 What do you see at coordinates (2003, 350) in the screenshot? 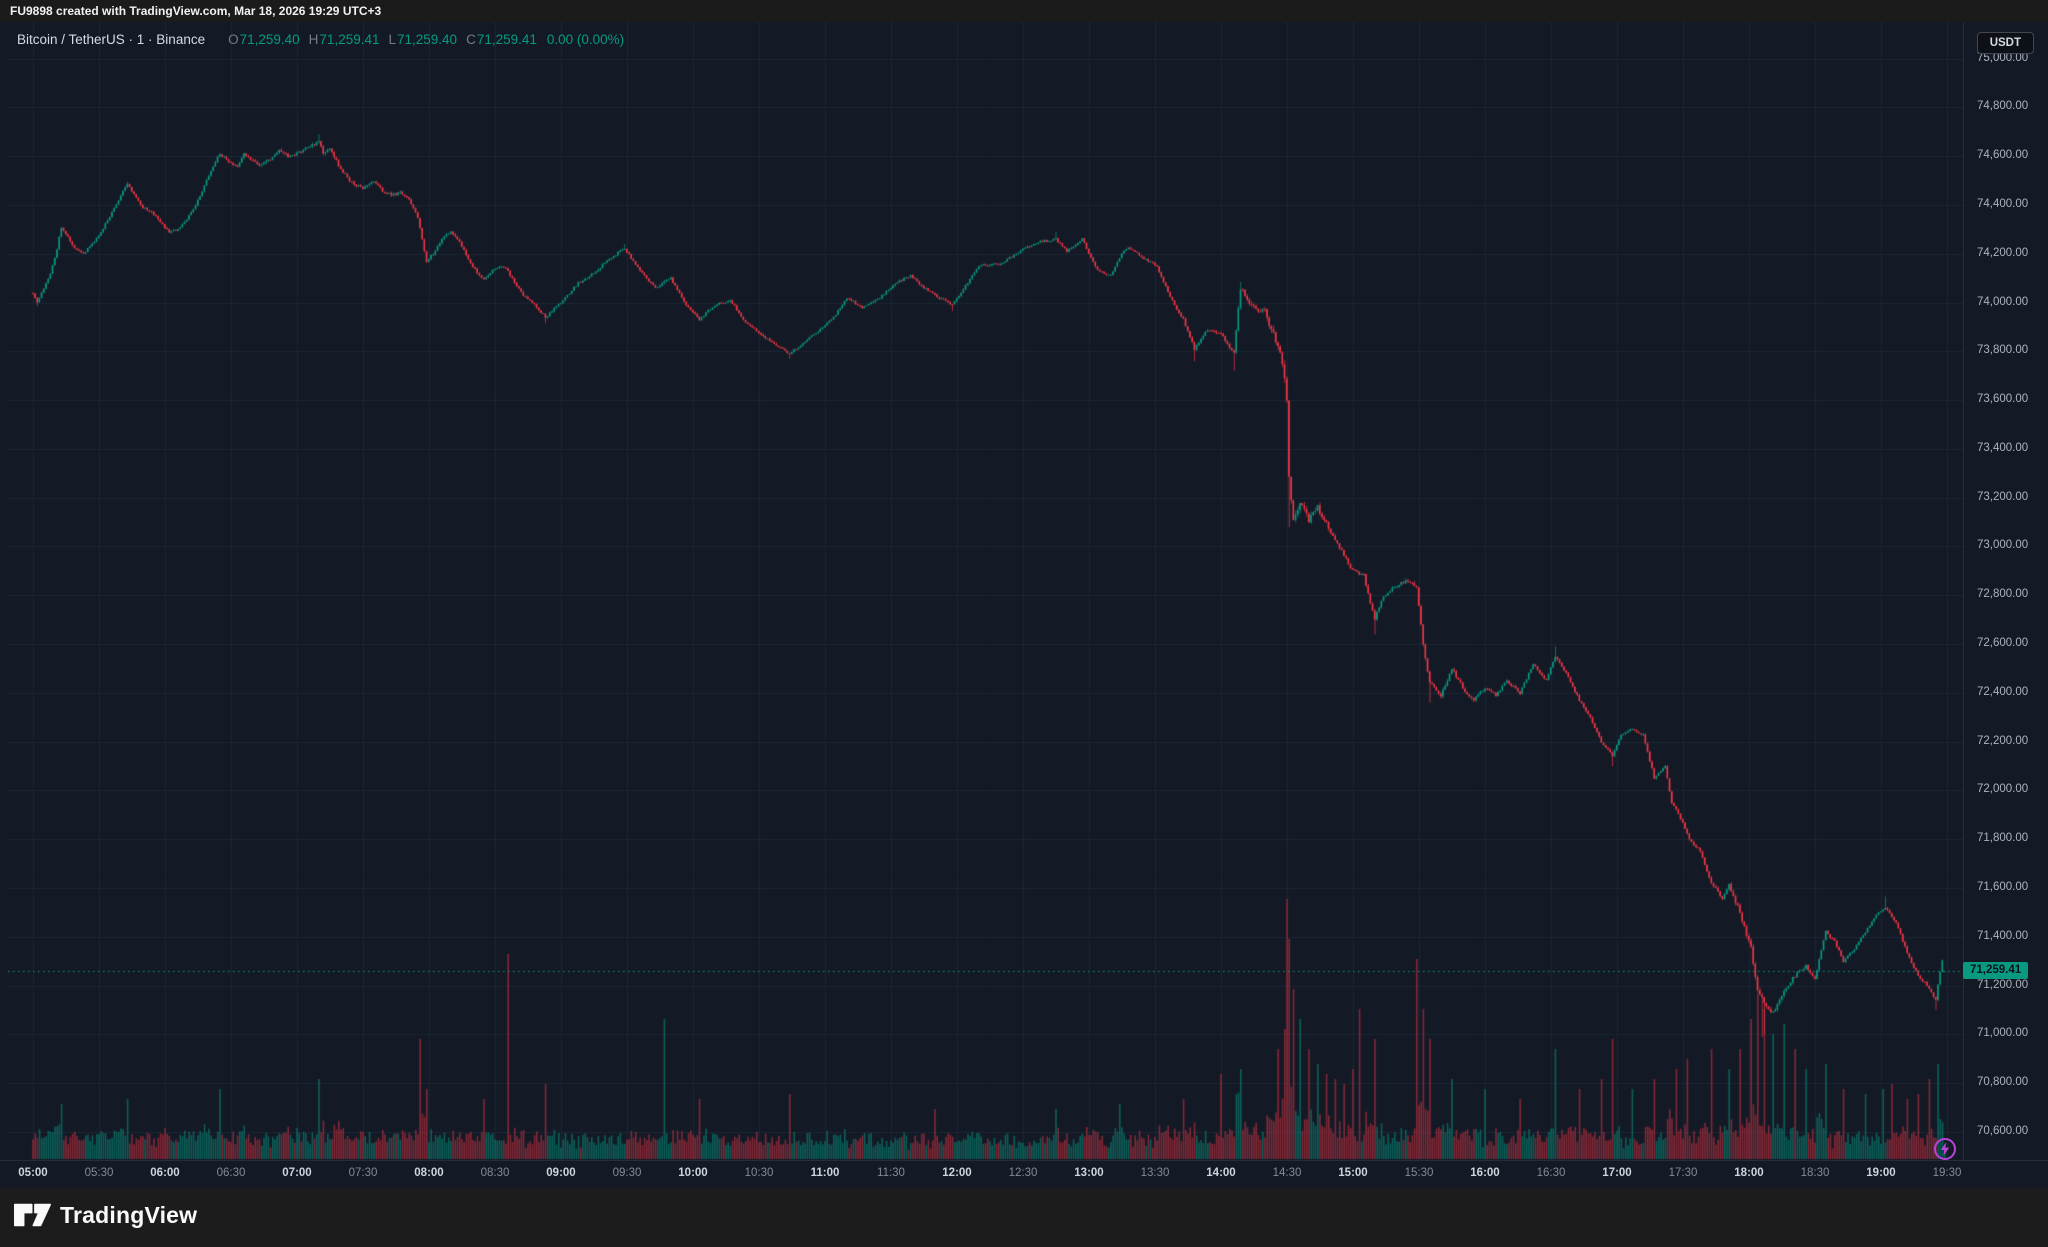
I see `price-axis-label: 73,800.00` at bounding box center [2003, 350].